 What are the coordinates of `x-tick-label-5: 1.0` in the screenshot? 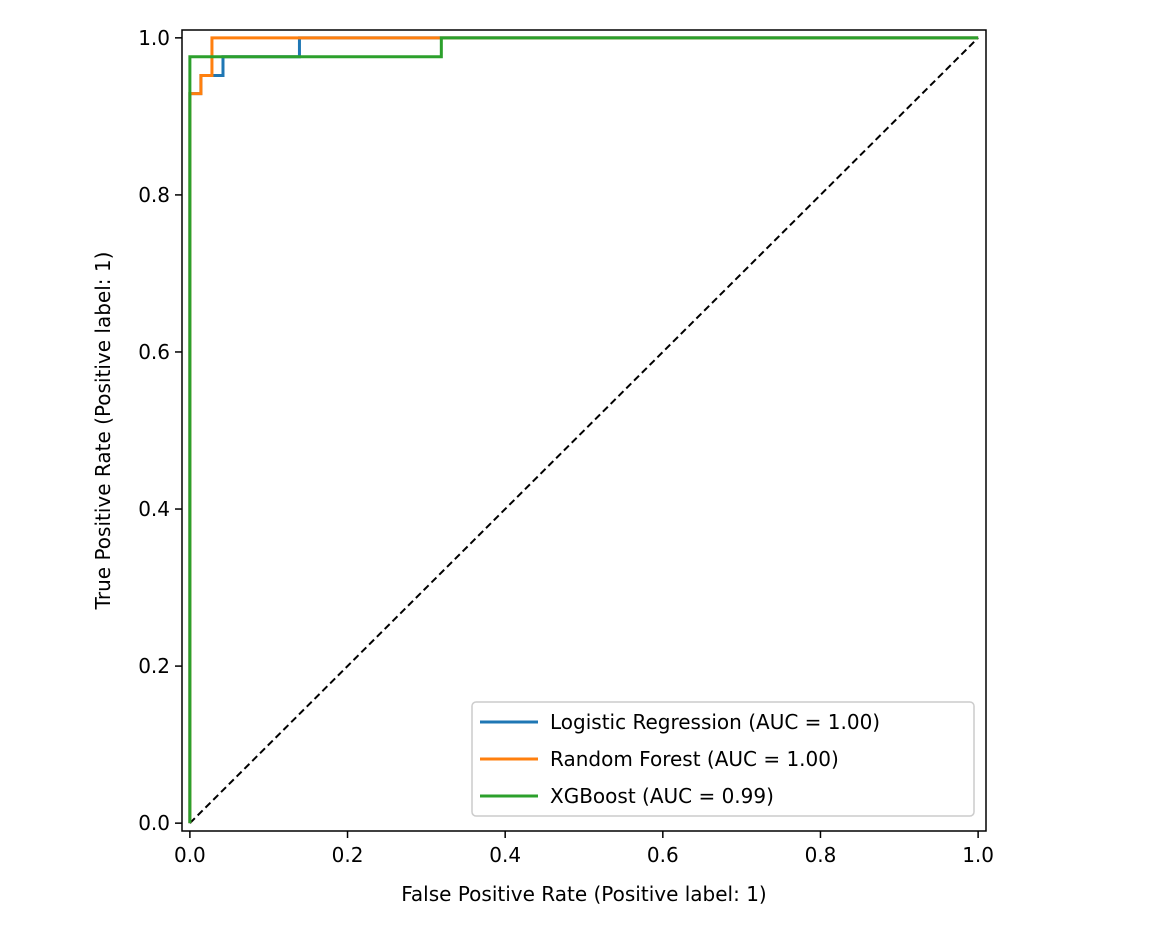 It's located at (978, 855).